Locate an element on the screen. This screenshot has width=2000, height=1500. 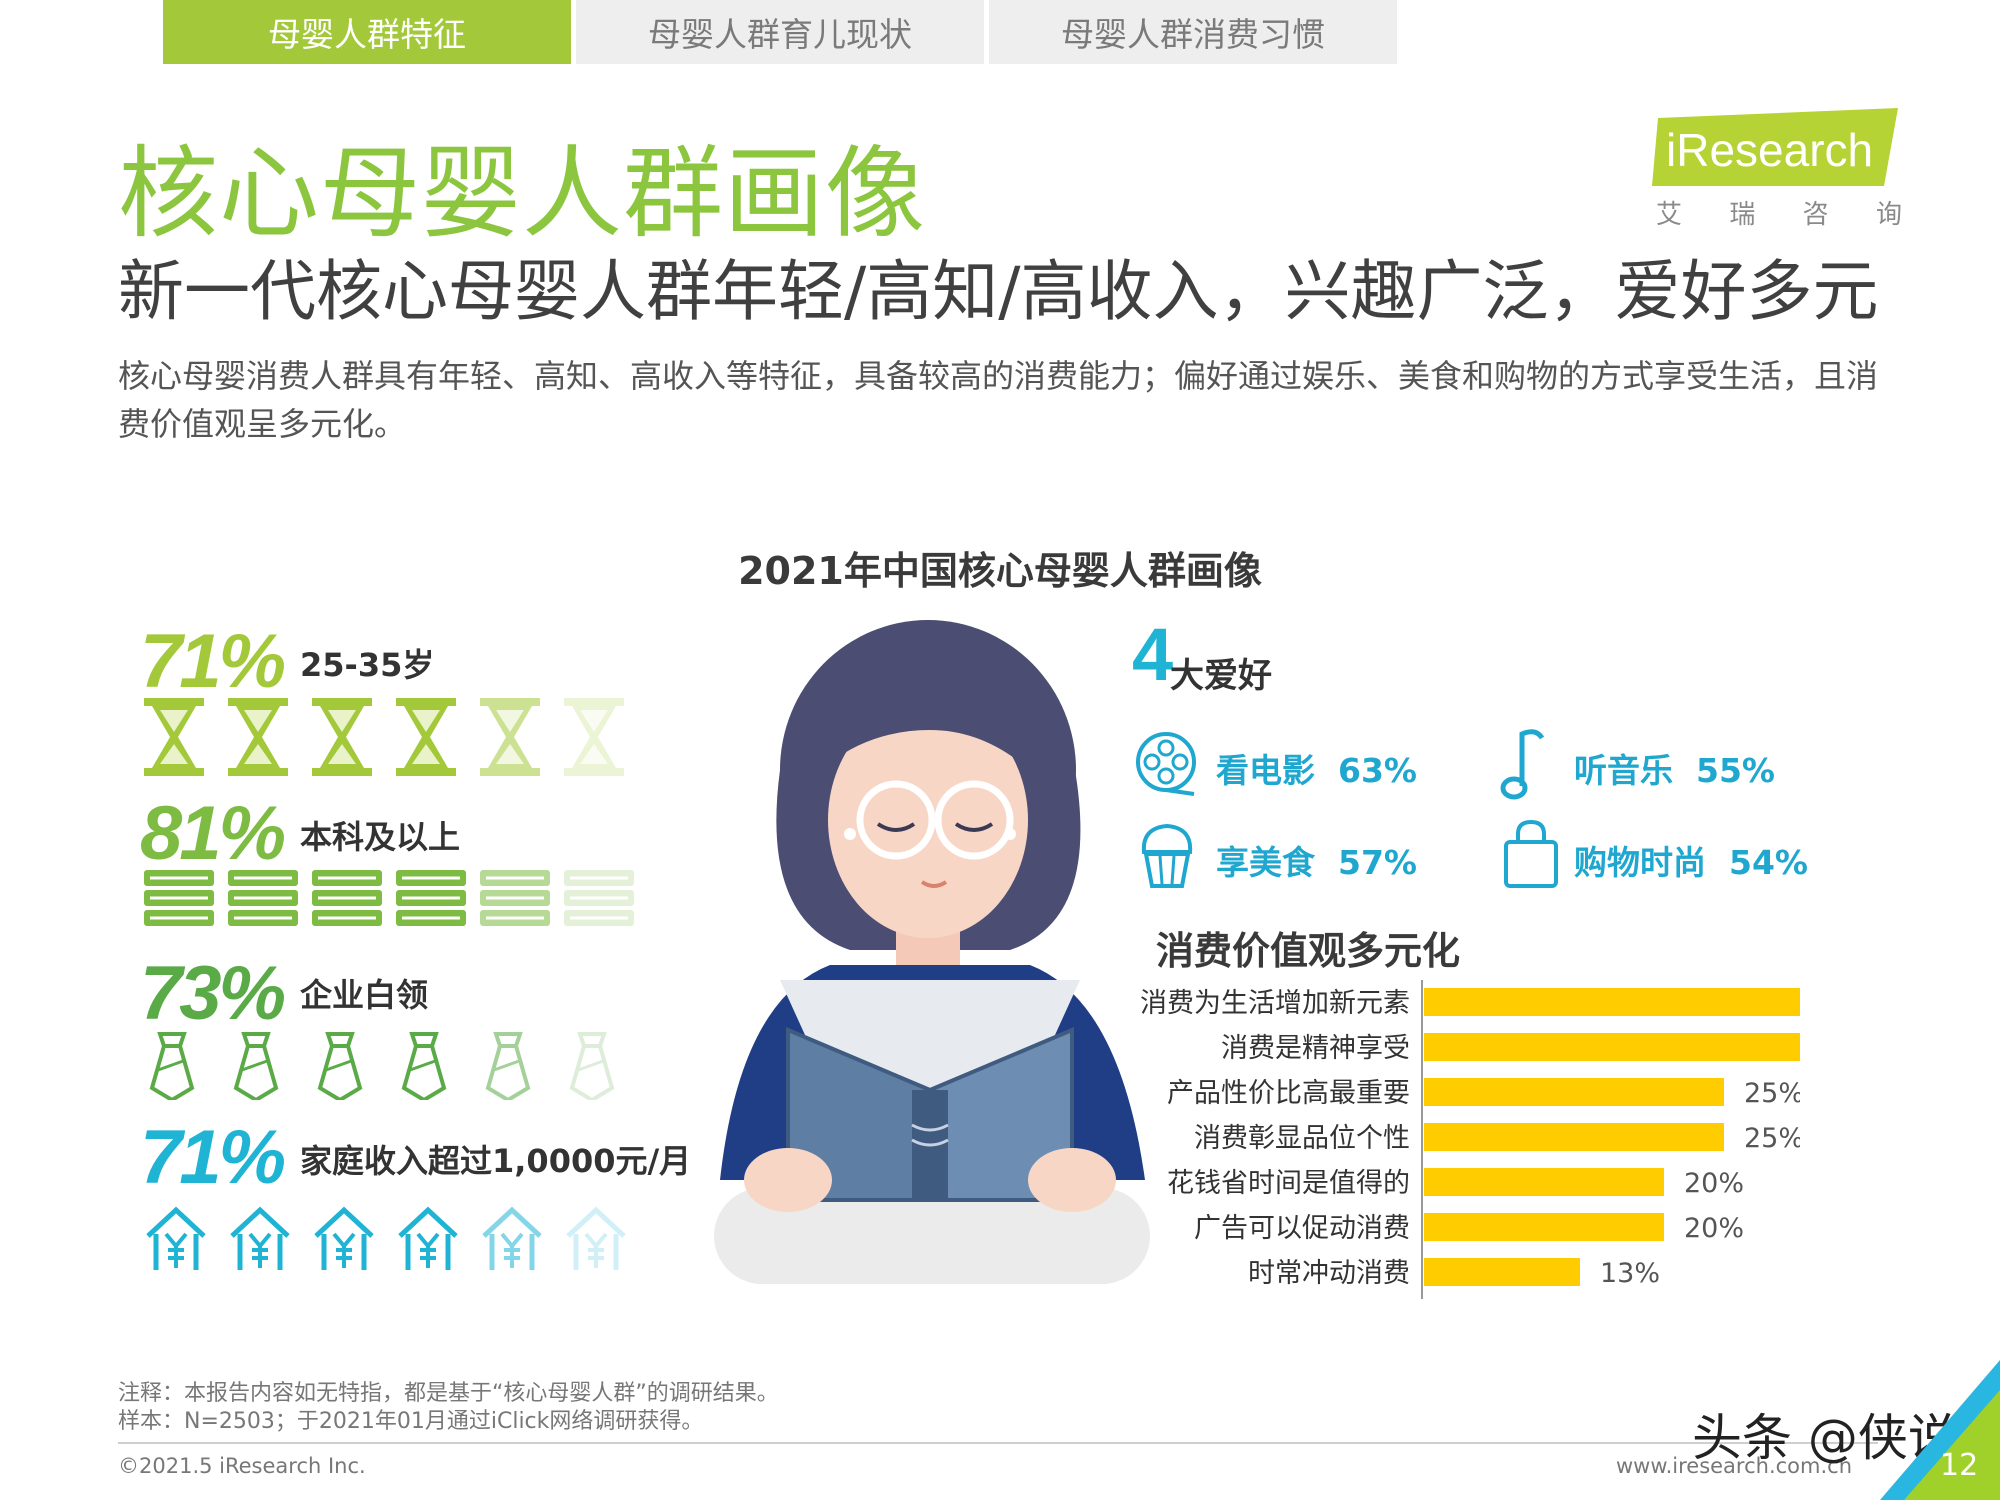
hourglass-icon-row is located at coordinates (384, 737).